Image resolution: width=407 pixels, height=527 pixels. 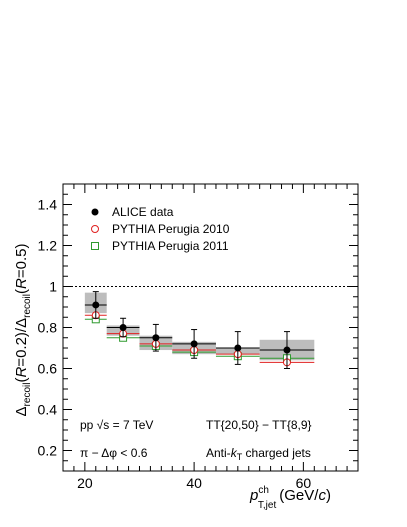 I want to click on y-tick-label: 0.4, so click(x=48, y=410).